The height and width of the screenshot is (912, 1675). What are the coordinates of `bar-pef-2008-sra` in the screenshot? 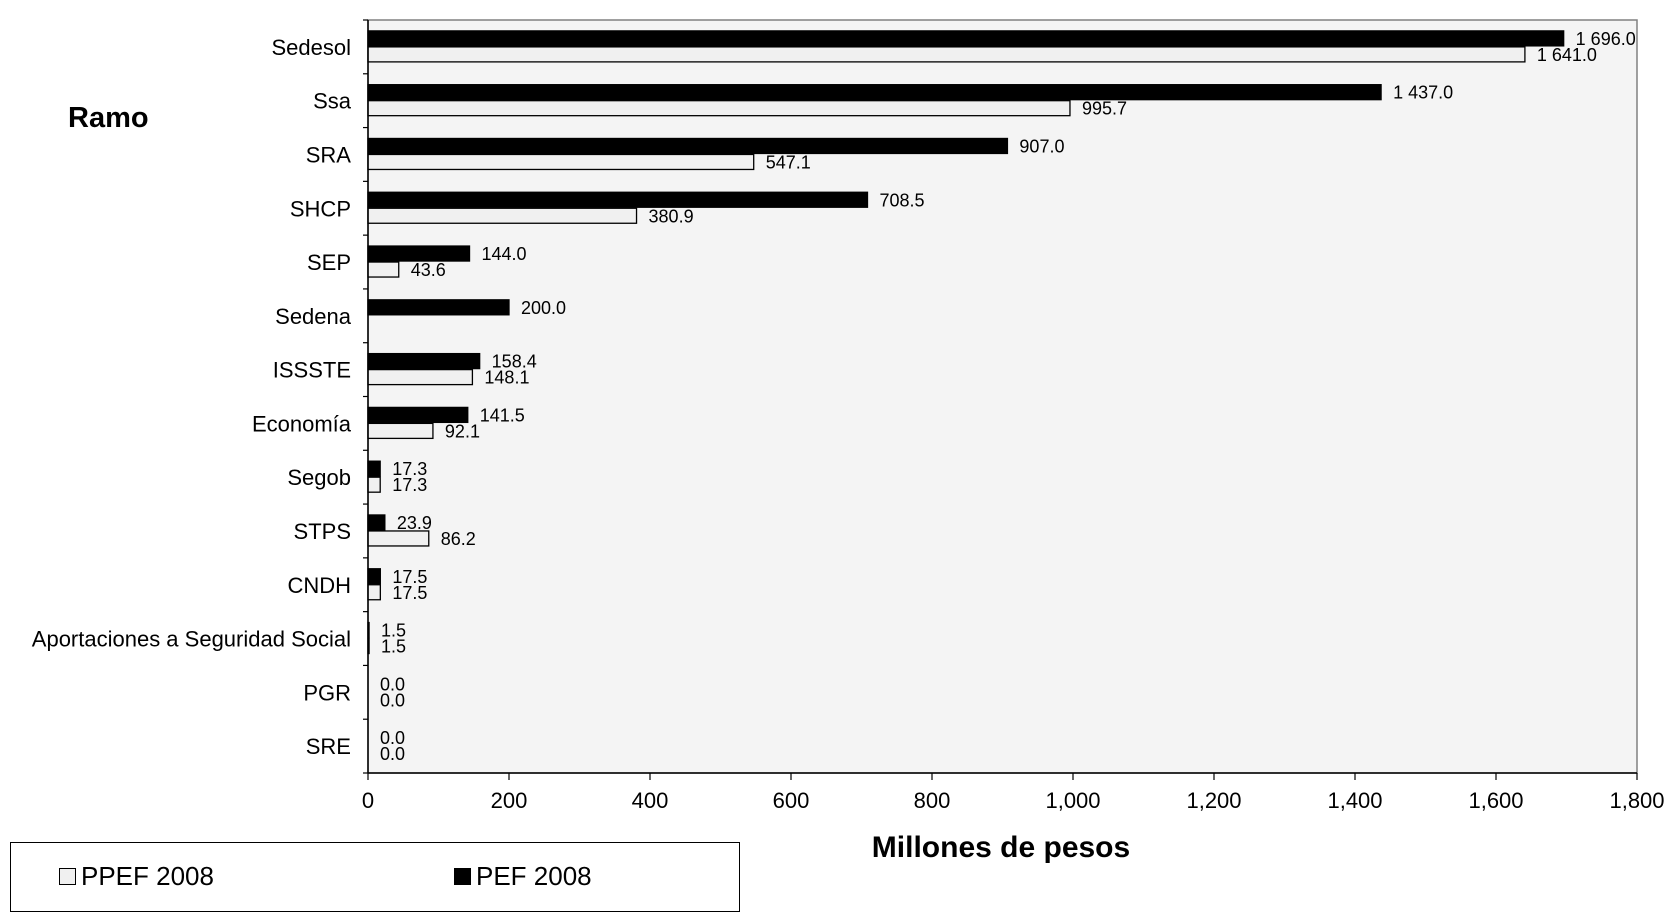 It's located at (688, 146).